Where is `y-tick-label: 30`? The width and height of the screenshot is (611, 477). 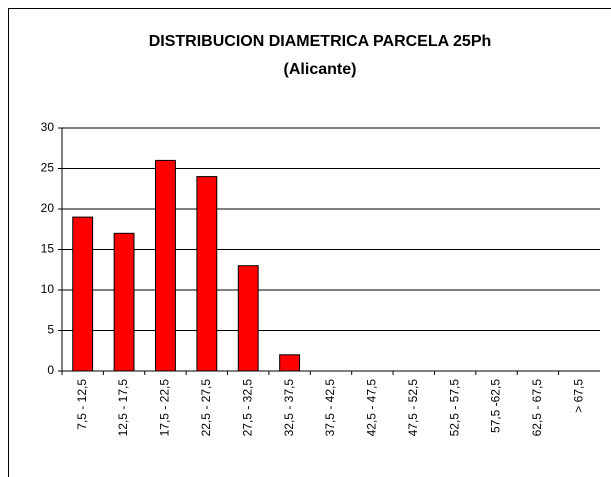
y-tick-label: 30 is located at coordinates (48, 127).